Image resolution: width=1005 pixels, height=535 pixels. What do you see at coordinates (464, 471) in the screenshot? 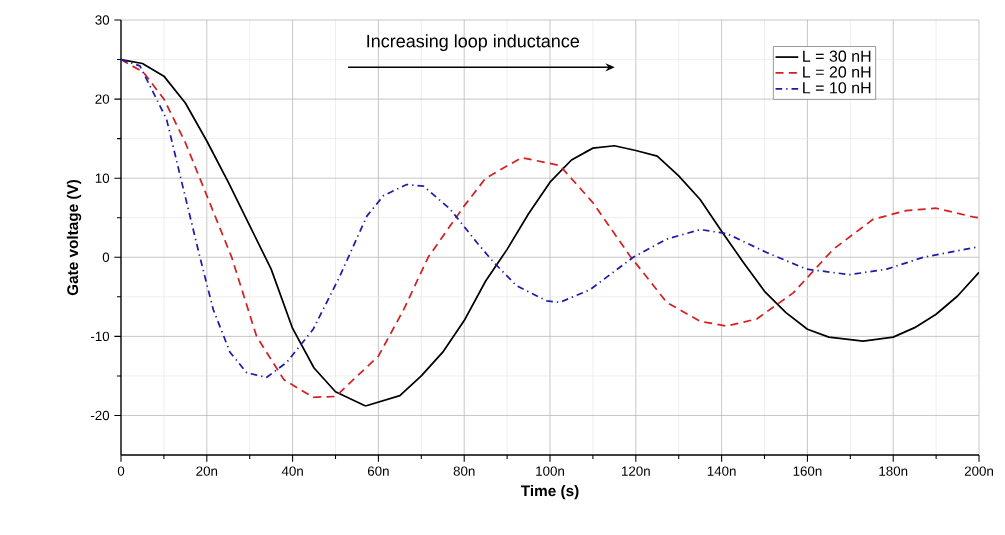
I see `x-tick-label: 80n` at bounding box center [464, 471].